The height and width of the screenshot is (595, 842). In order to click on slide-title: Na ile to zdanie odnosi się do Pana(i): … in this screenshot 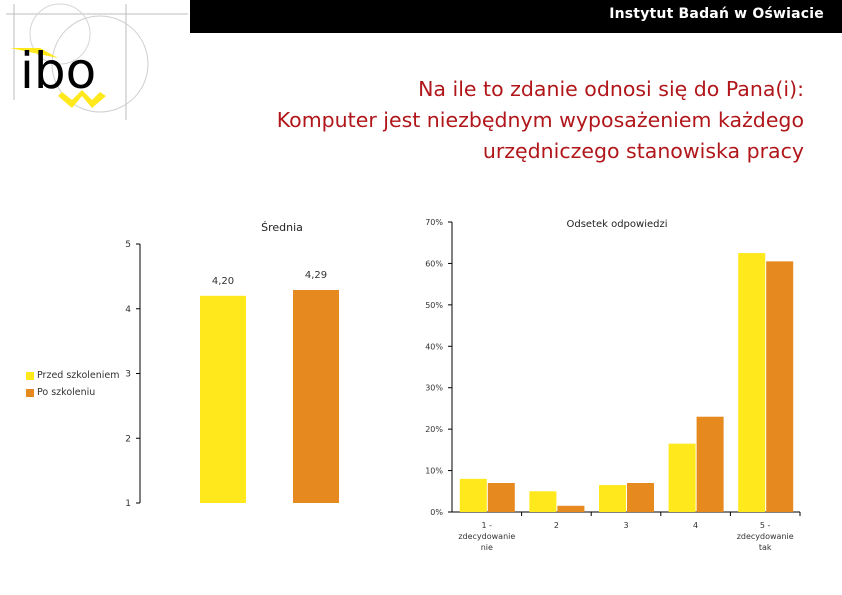, I will do `click(484, 120)`.